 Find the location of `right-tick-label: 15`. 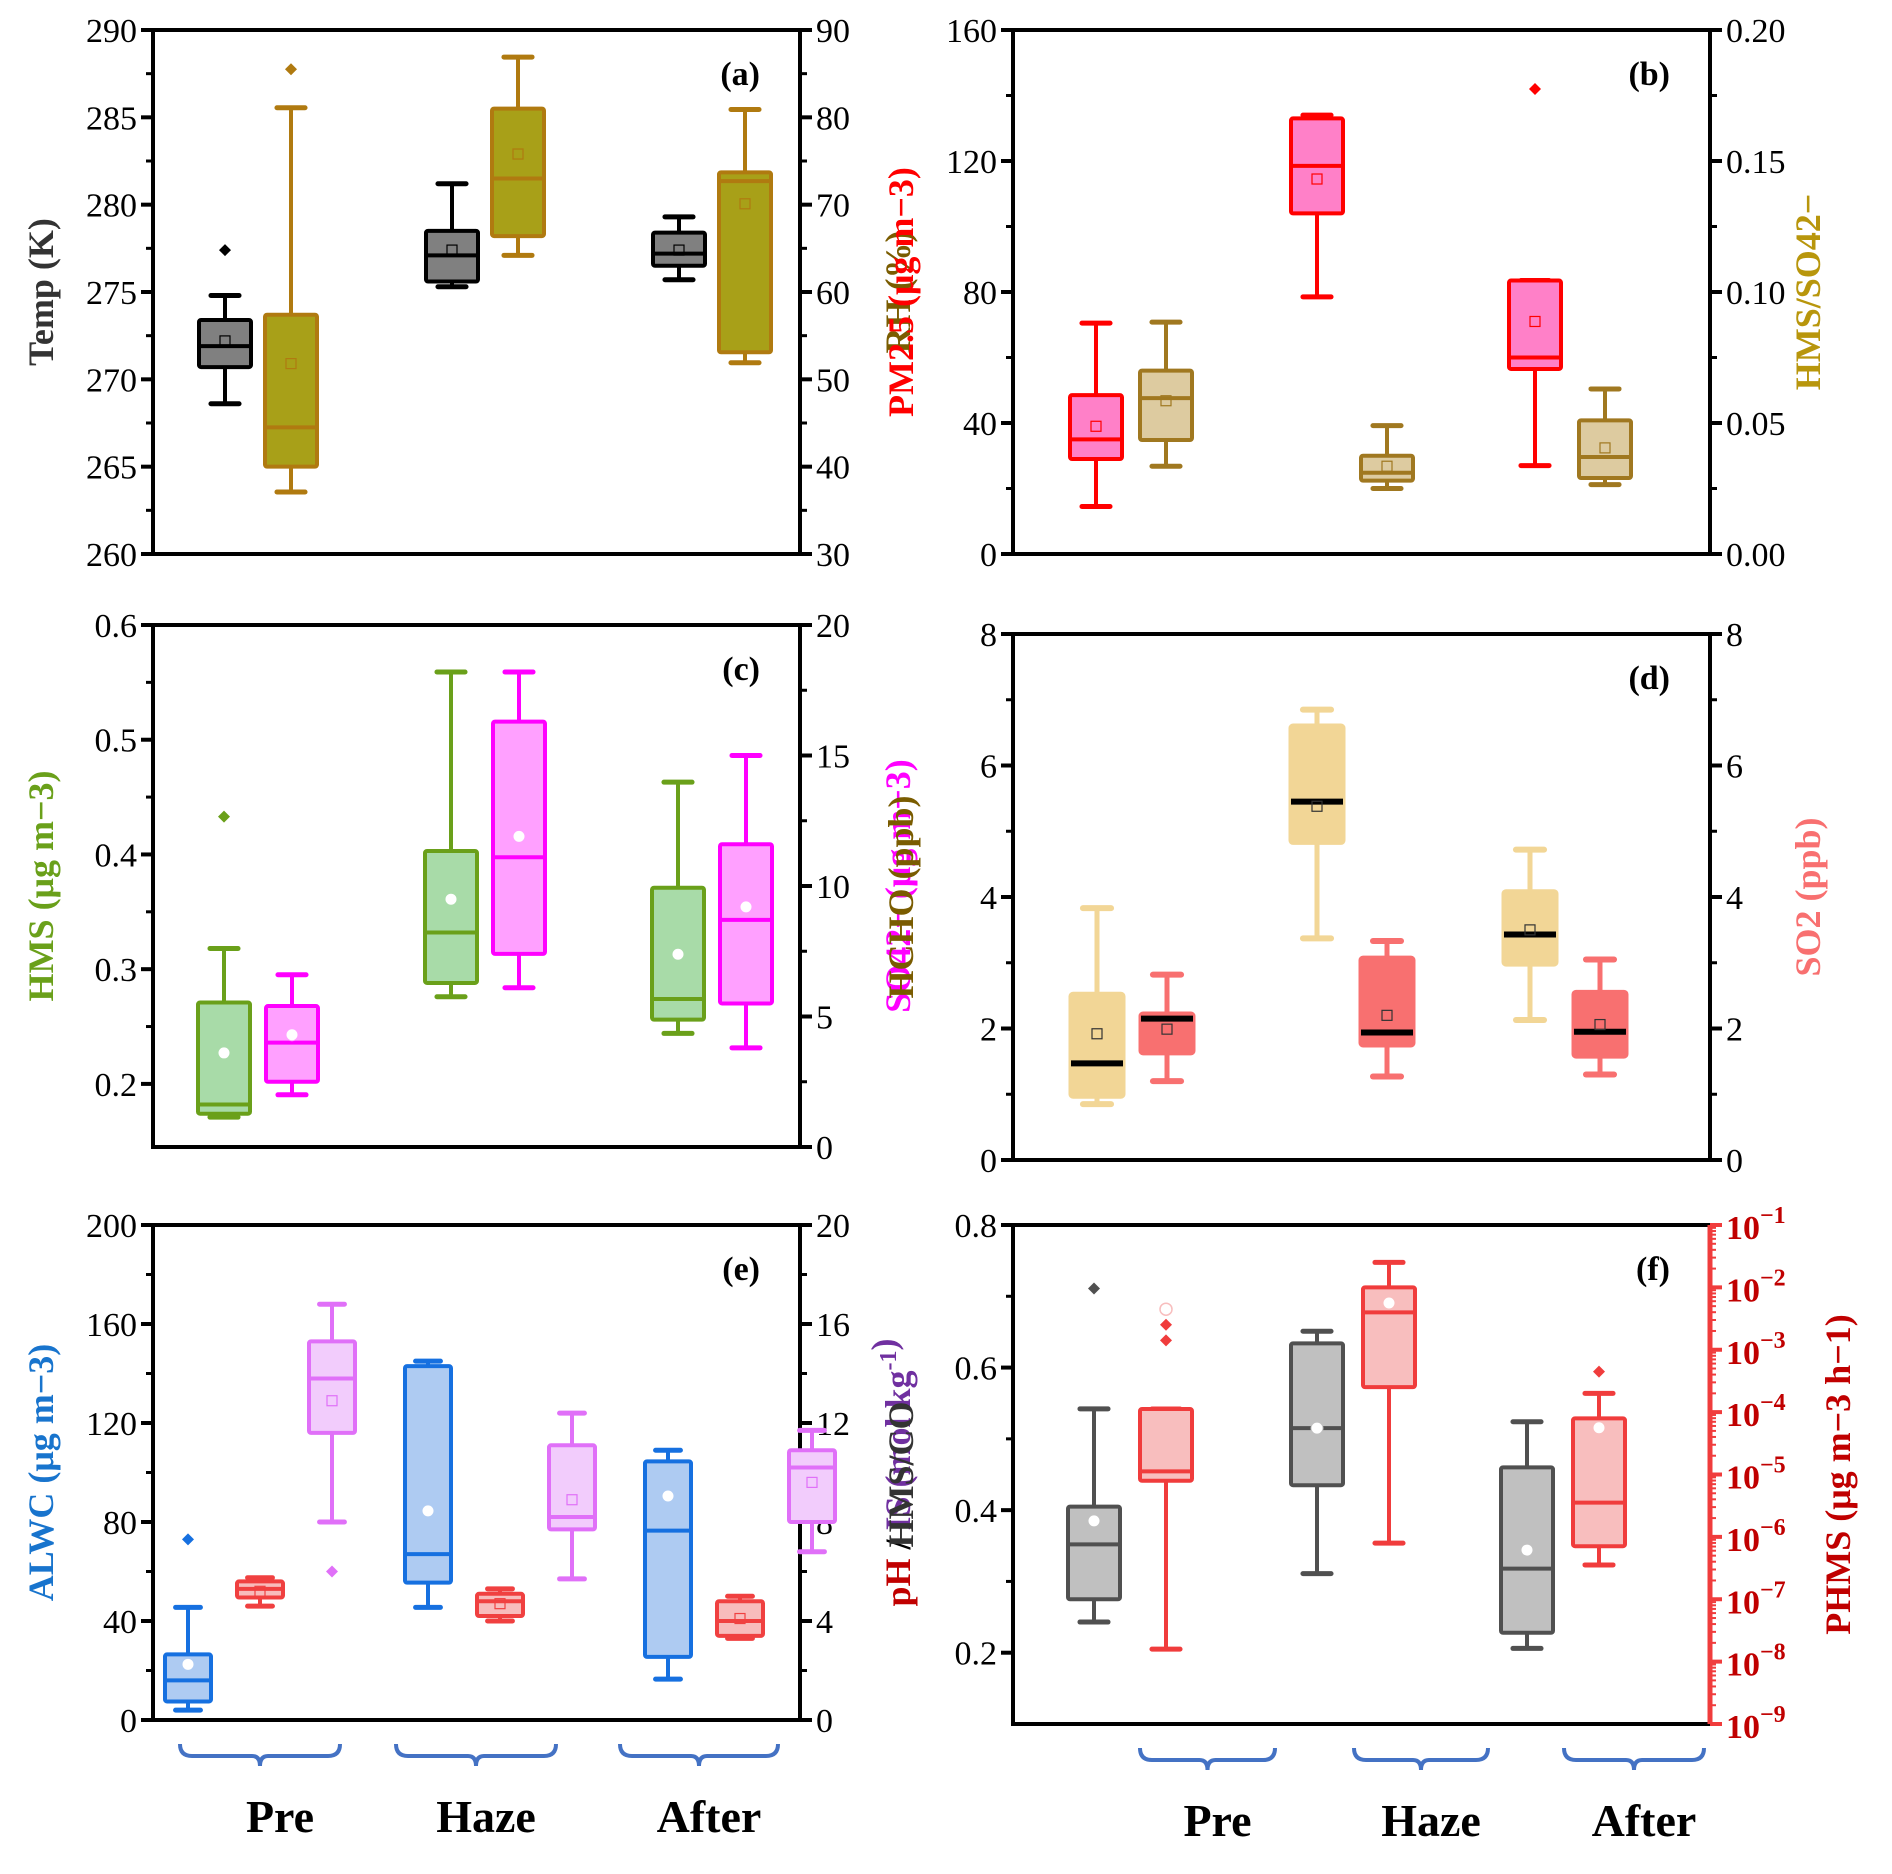

right-tick-label: 15 is located at coordinates (833, 757).